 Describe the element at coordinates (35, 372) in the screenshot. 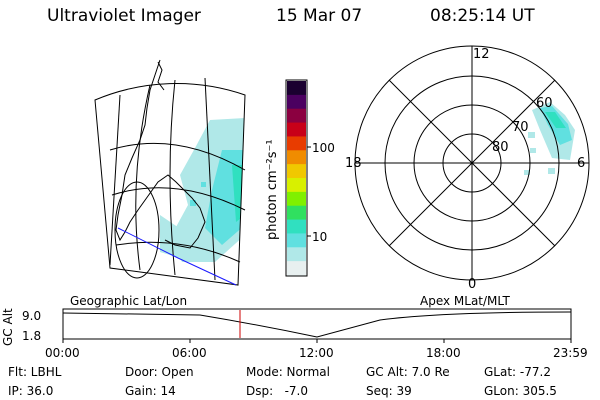

I see `status-filter: Flt: LBHL` at that location.